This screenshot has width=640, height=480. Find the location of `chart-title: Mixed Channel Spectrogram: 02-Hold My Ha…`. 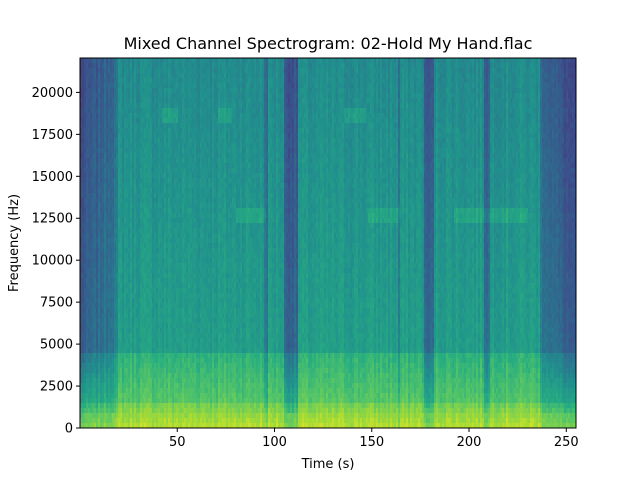

chart-title: Mixed Channel Spectrogram: 02-Hold My Ha… is located at coordinates (328, 43).